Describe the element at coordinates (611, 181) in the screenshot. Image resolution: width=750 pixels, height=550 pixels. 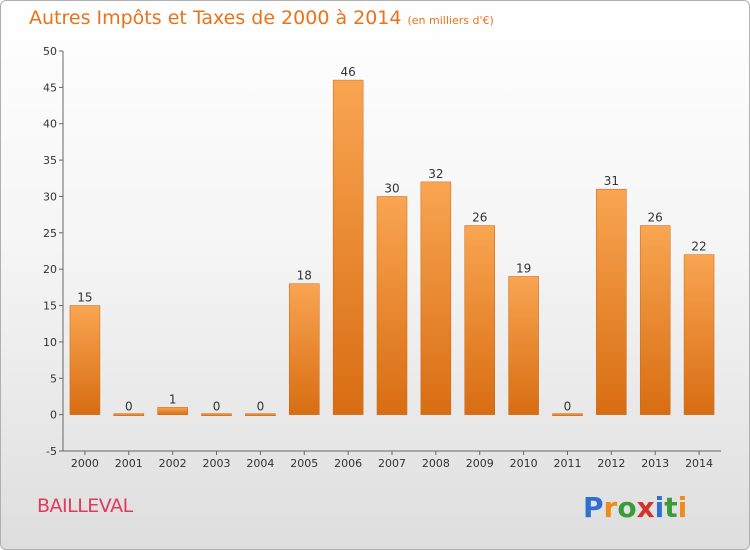
I see `data-label: 31` at that location.